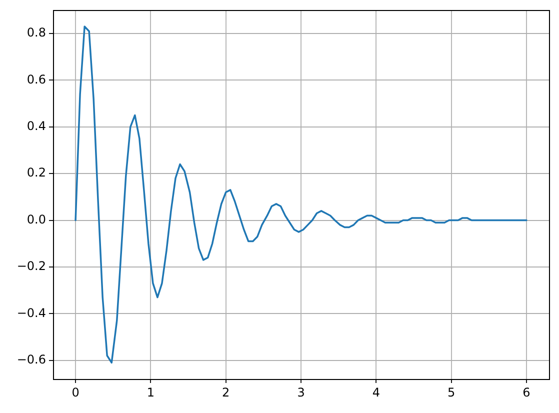  Describe the element at coordinates (301, 392) in the screenshot. I see `x-tick-label: 3` at that location.